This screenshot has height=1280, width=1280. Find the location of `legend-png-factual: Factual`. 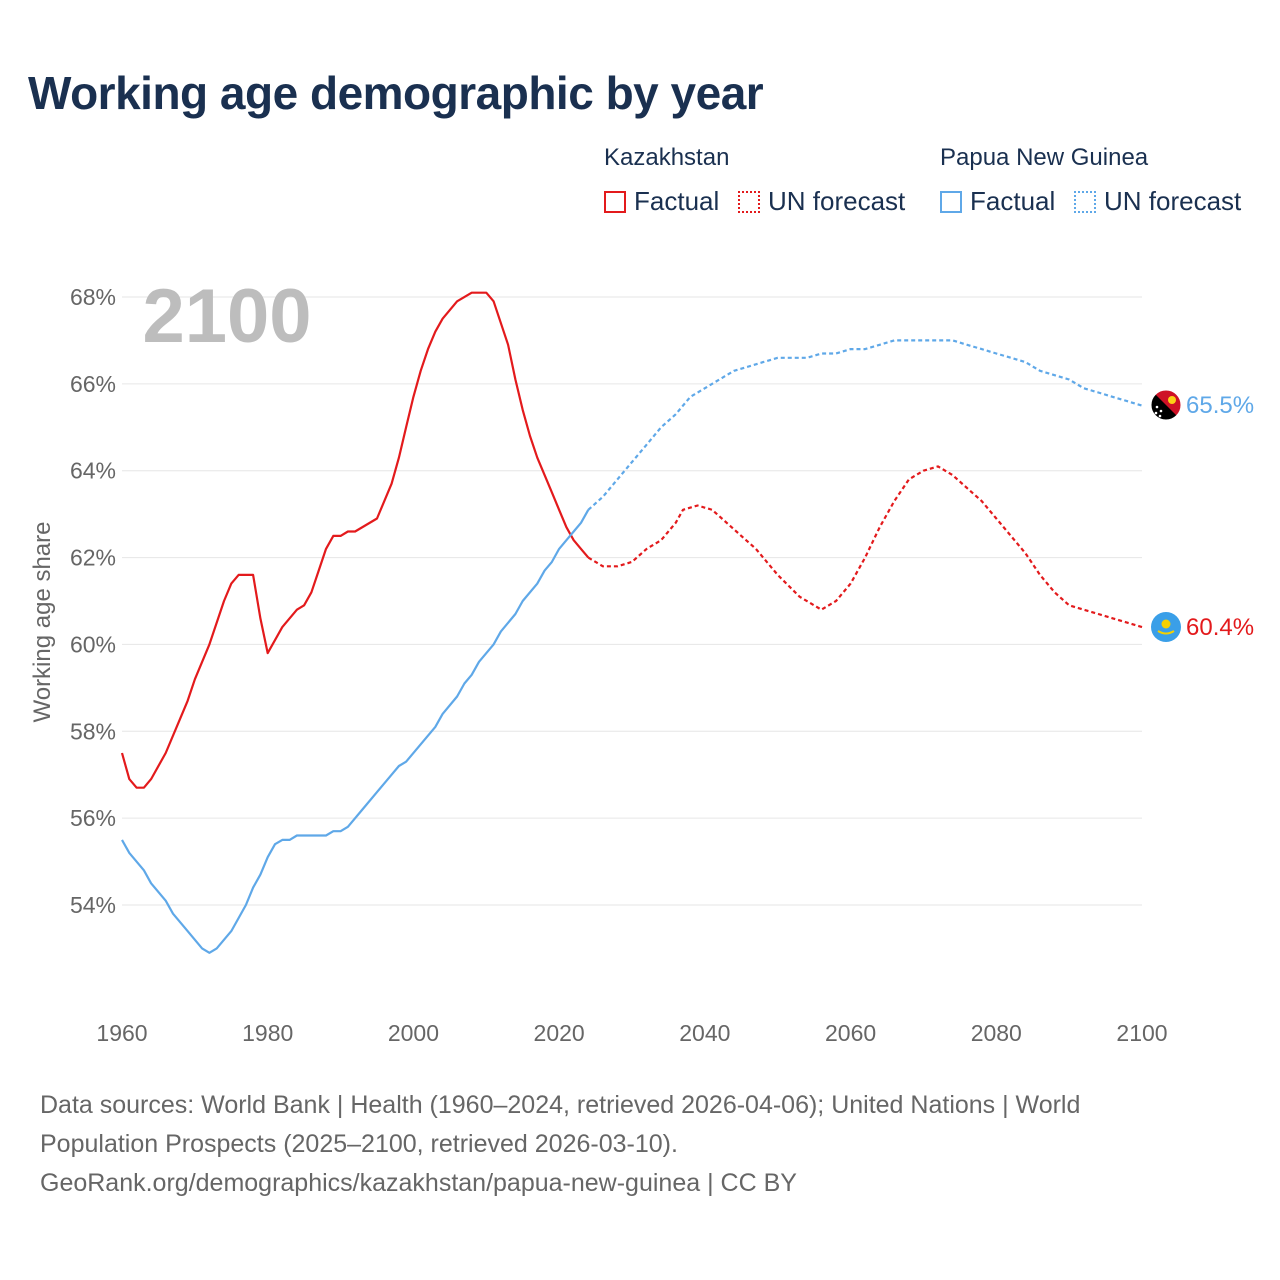

legend-png-factual: Factual is located at coordinates (997, 201).